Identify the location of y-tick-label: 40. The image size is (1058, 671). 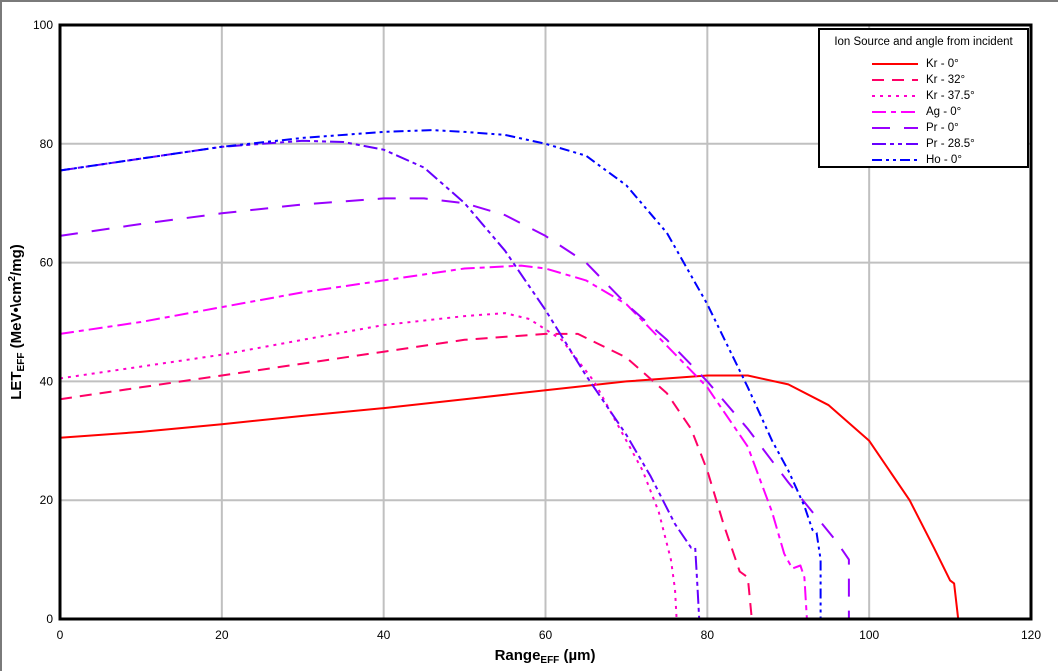
(47, 381).